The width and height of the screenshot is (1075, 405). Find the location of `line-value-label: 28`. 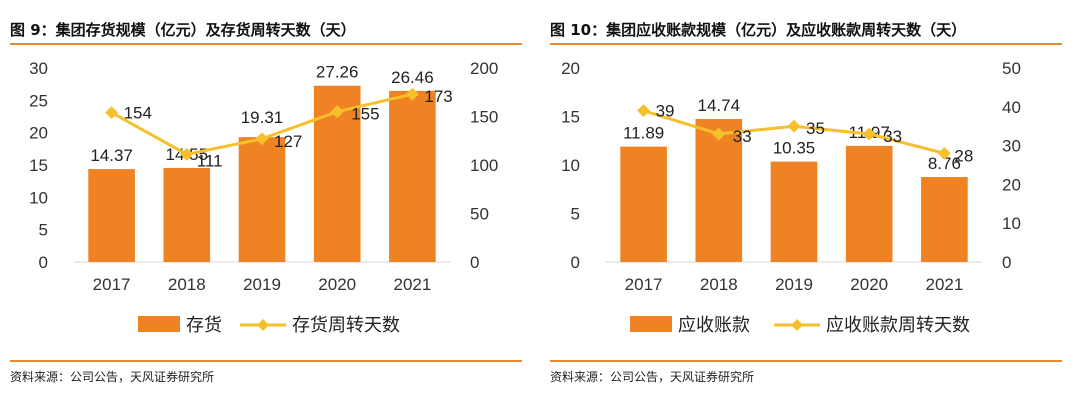

line-value-label: 28 is located at coordinates (963, 155).